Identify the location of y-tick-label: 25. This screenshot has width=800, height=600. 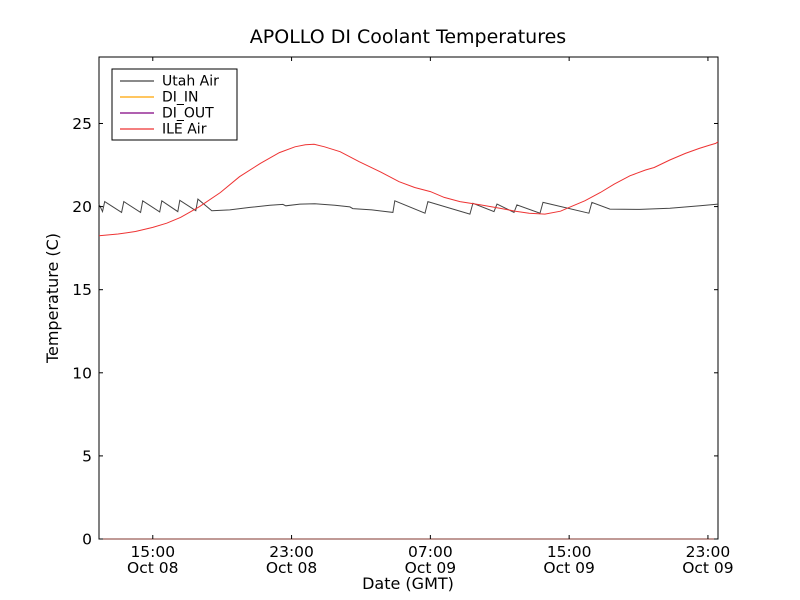
(82, 124).